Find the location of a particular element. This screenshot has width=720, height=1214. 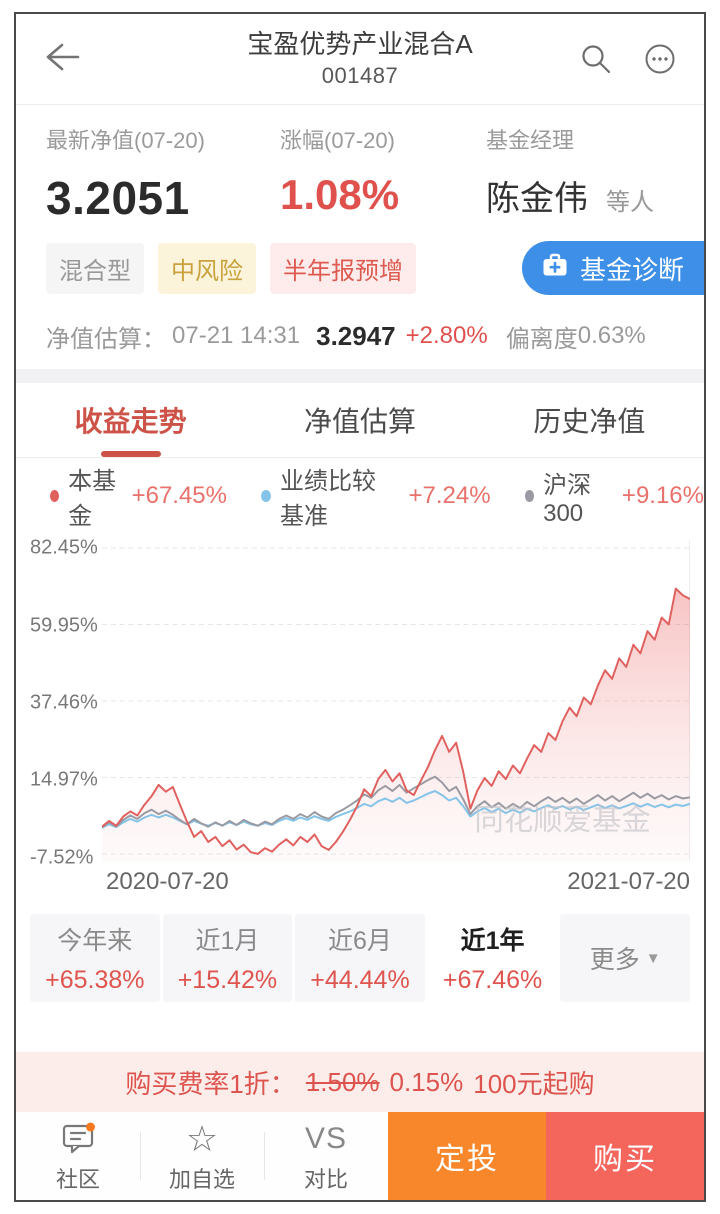

search-icon is located at coordinates (596, 59).